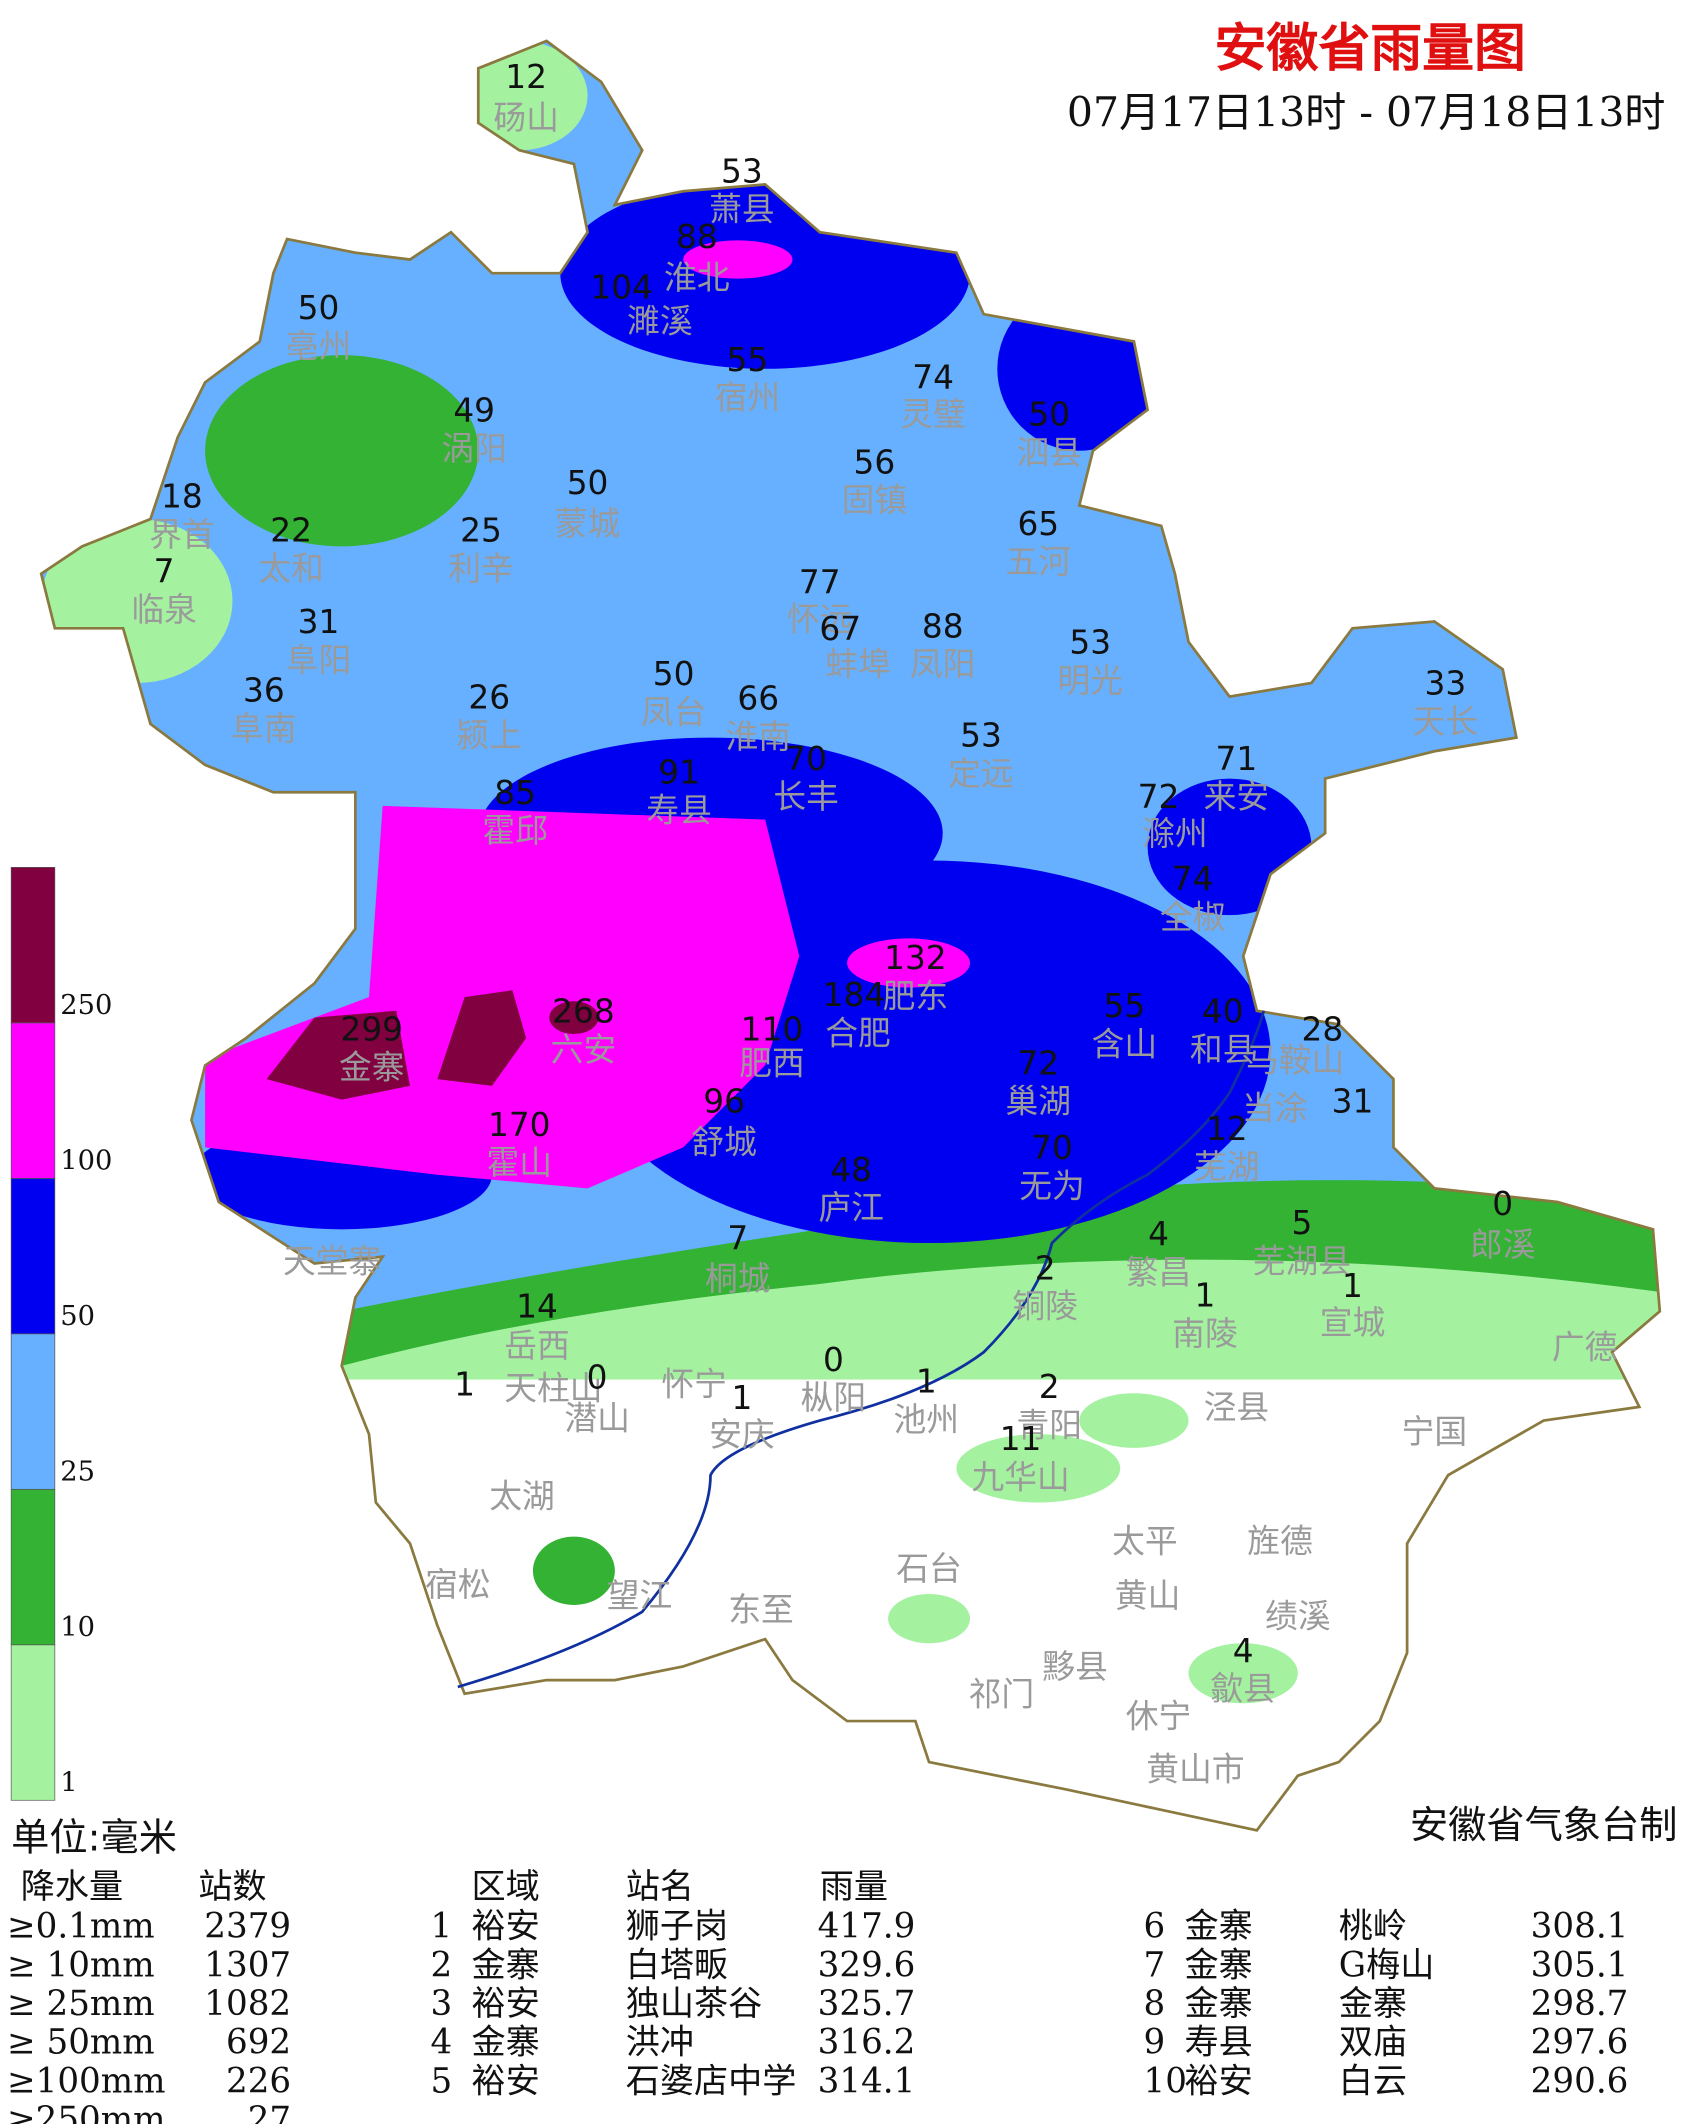 This screenshot has width=1701, height=2124. Describe the element at coordinates (1275, 1108) in the screenshot. I see `station-name: 当涂` at that location.